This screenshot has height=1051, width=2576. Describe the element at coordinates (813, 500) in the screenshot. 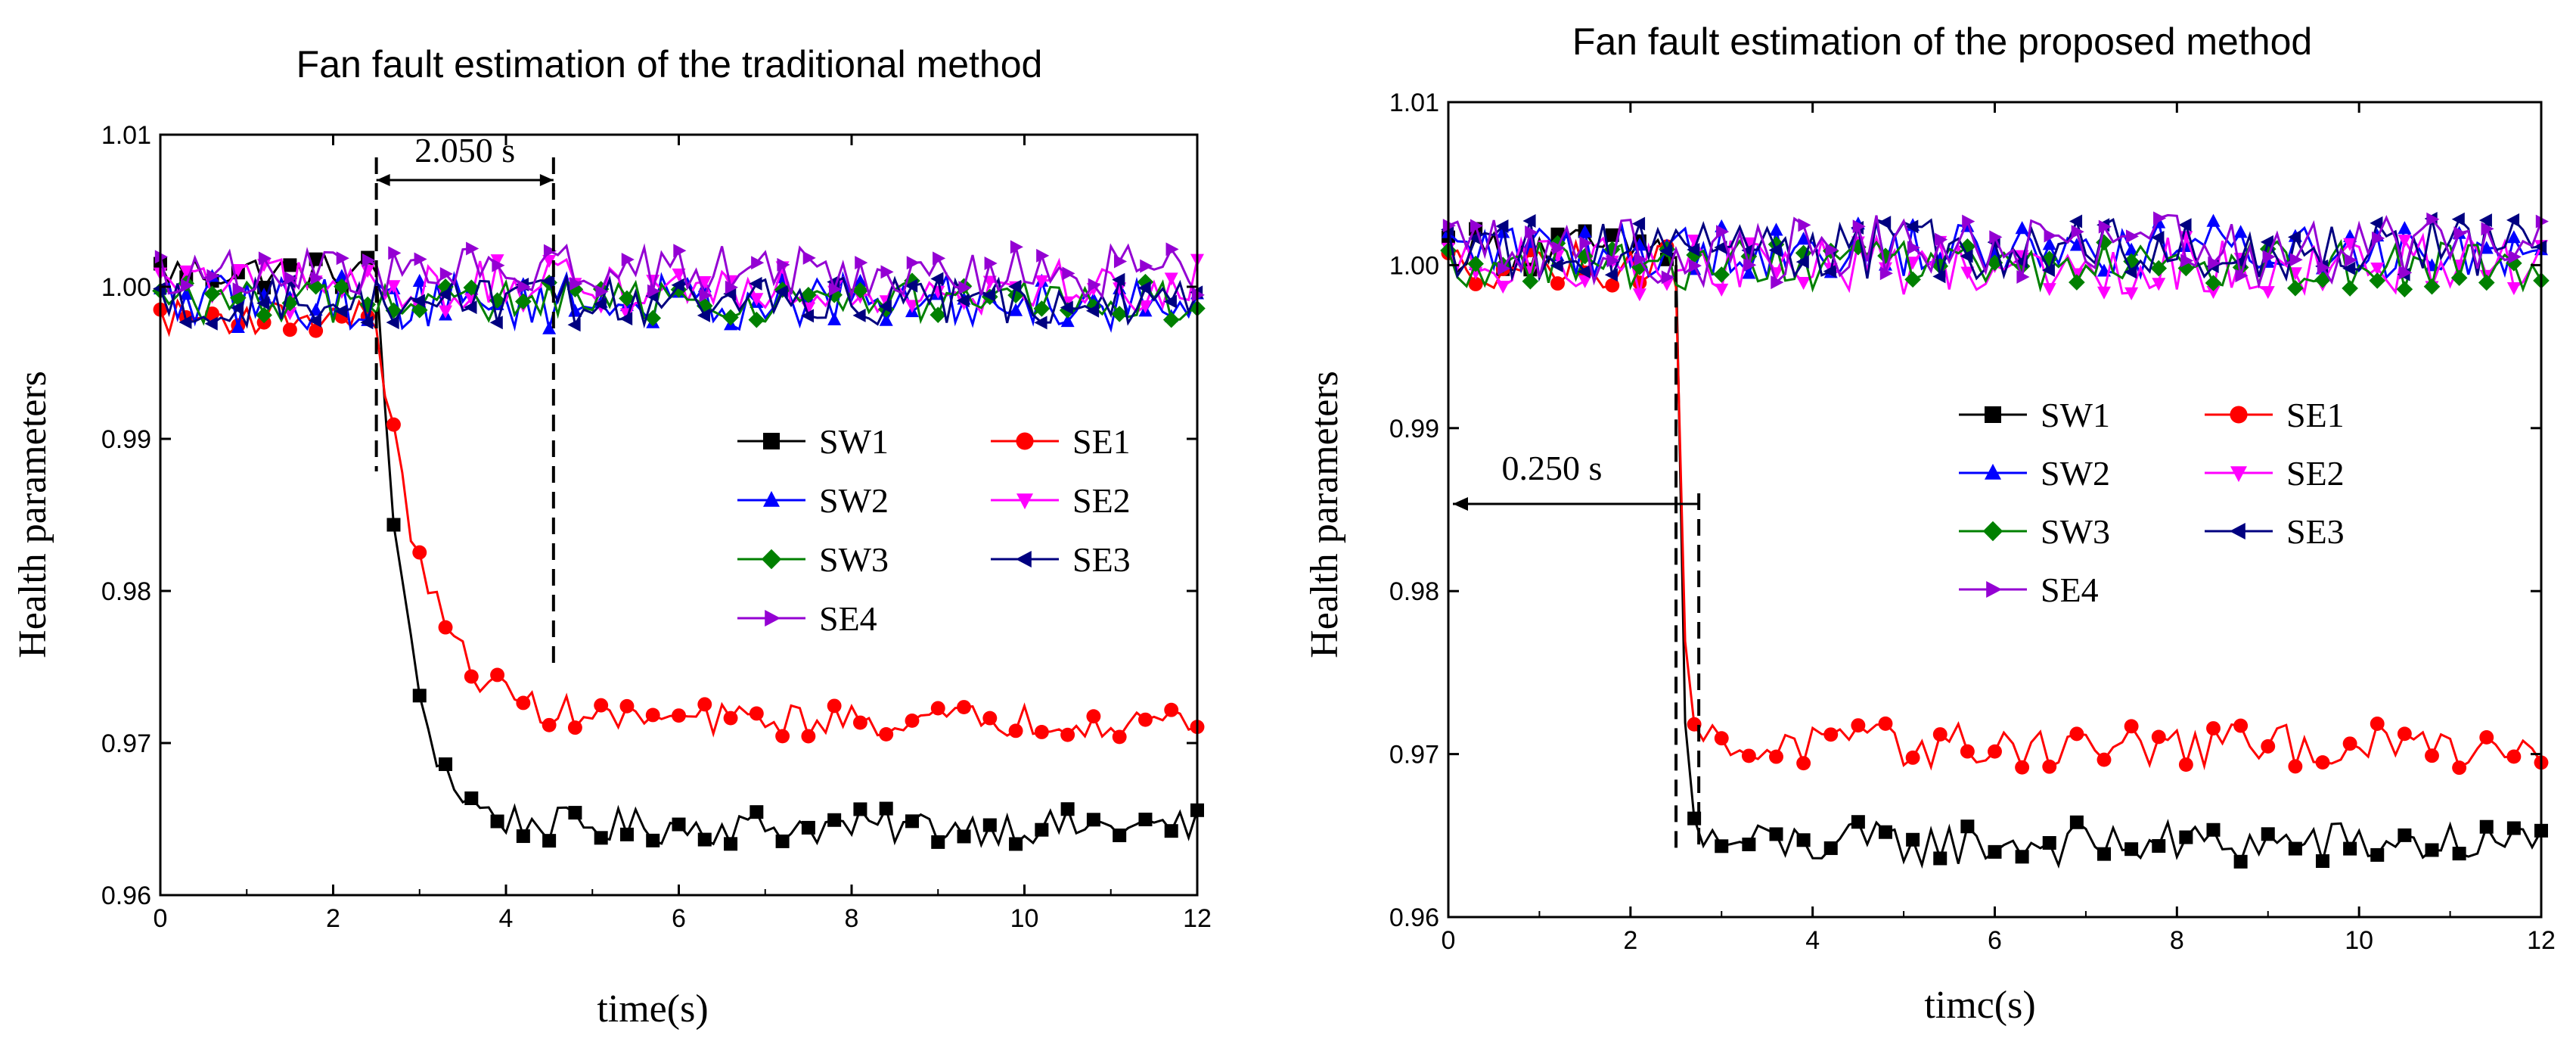

I see `legend-item-sw2: SW2` at that location.